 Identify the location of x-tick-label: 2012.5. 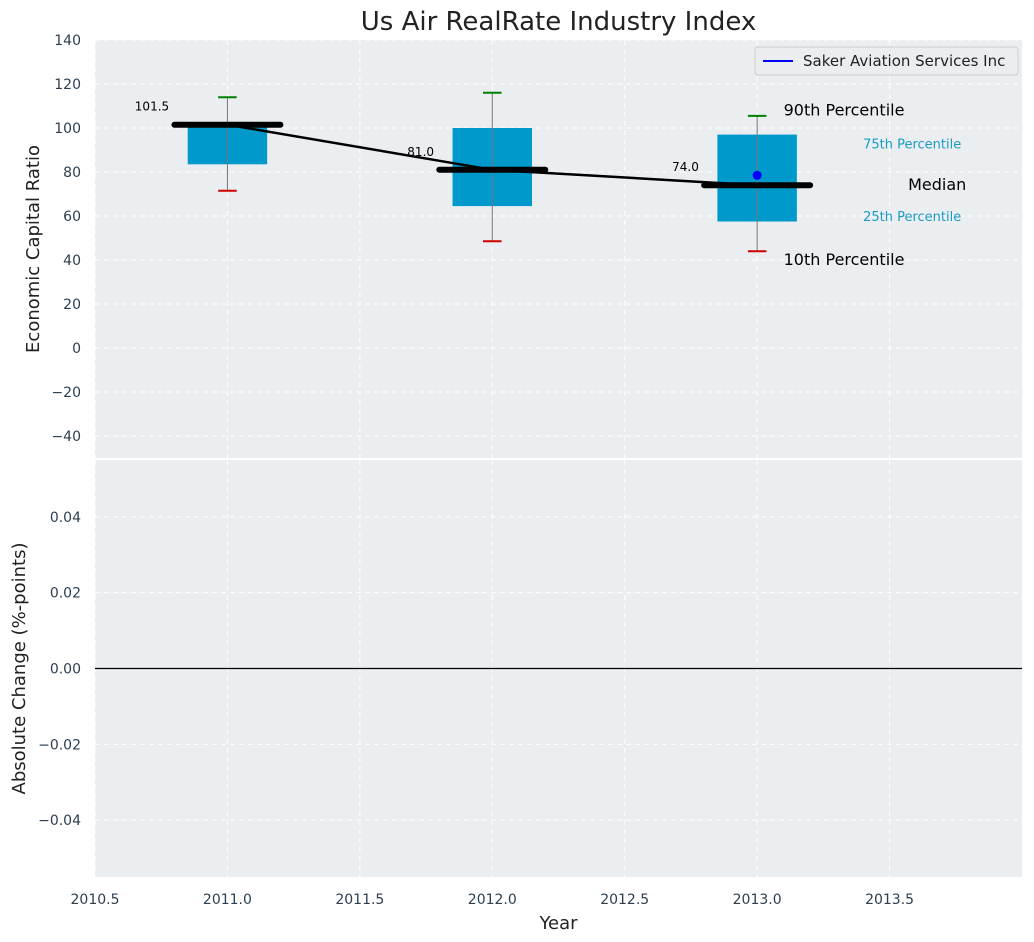
(624, 900).